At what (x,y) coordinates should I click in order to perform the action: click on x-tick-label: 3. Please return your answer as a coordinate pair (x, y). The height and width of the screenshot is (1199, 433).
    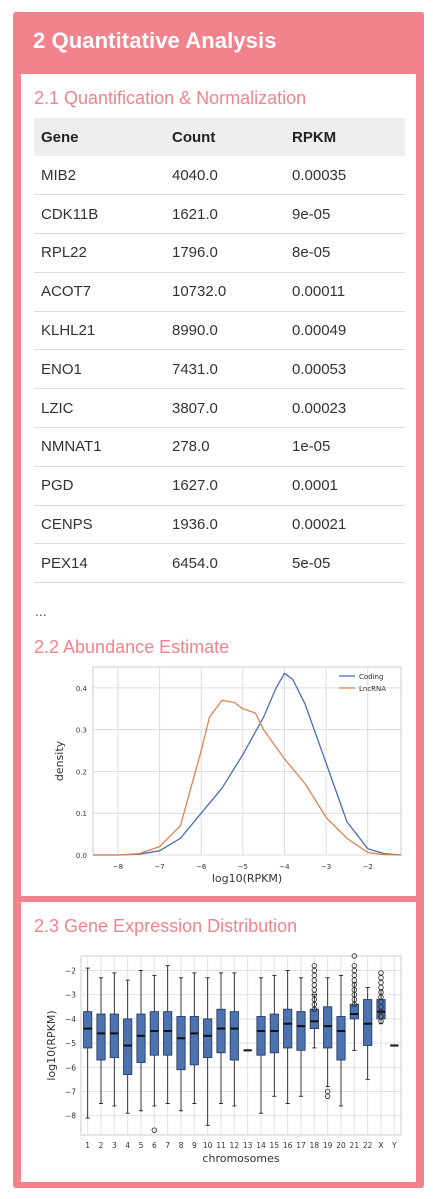
    Looking at the image, I should click on (114, 1145).